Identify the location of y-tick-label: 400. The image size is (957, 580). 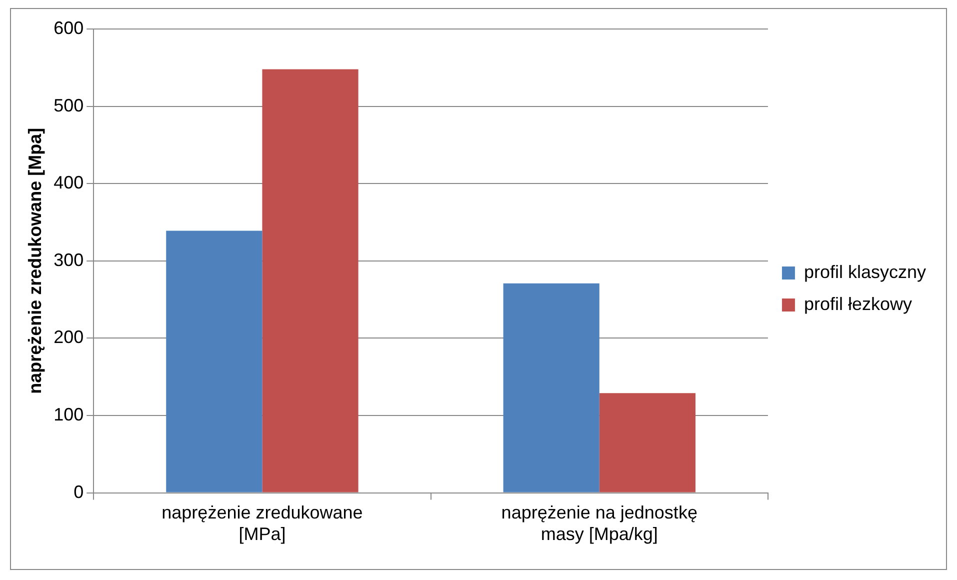
(69, 182).